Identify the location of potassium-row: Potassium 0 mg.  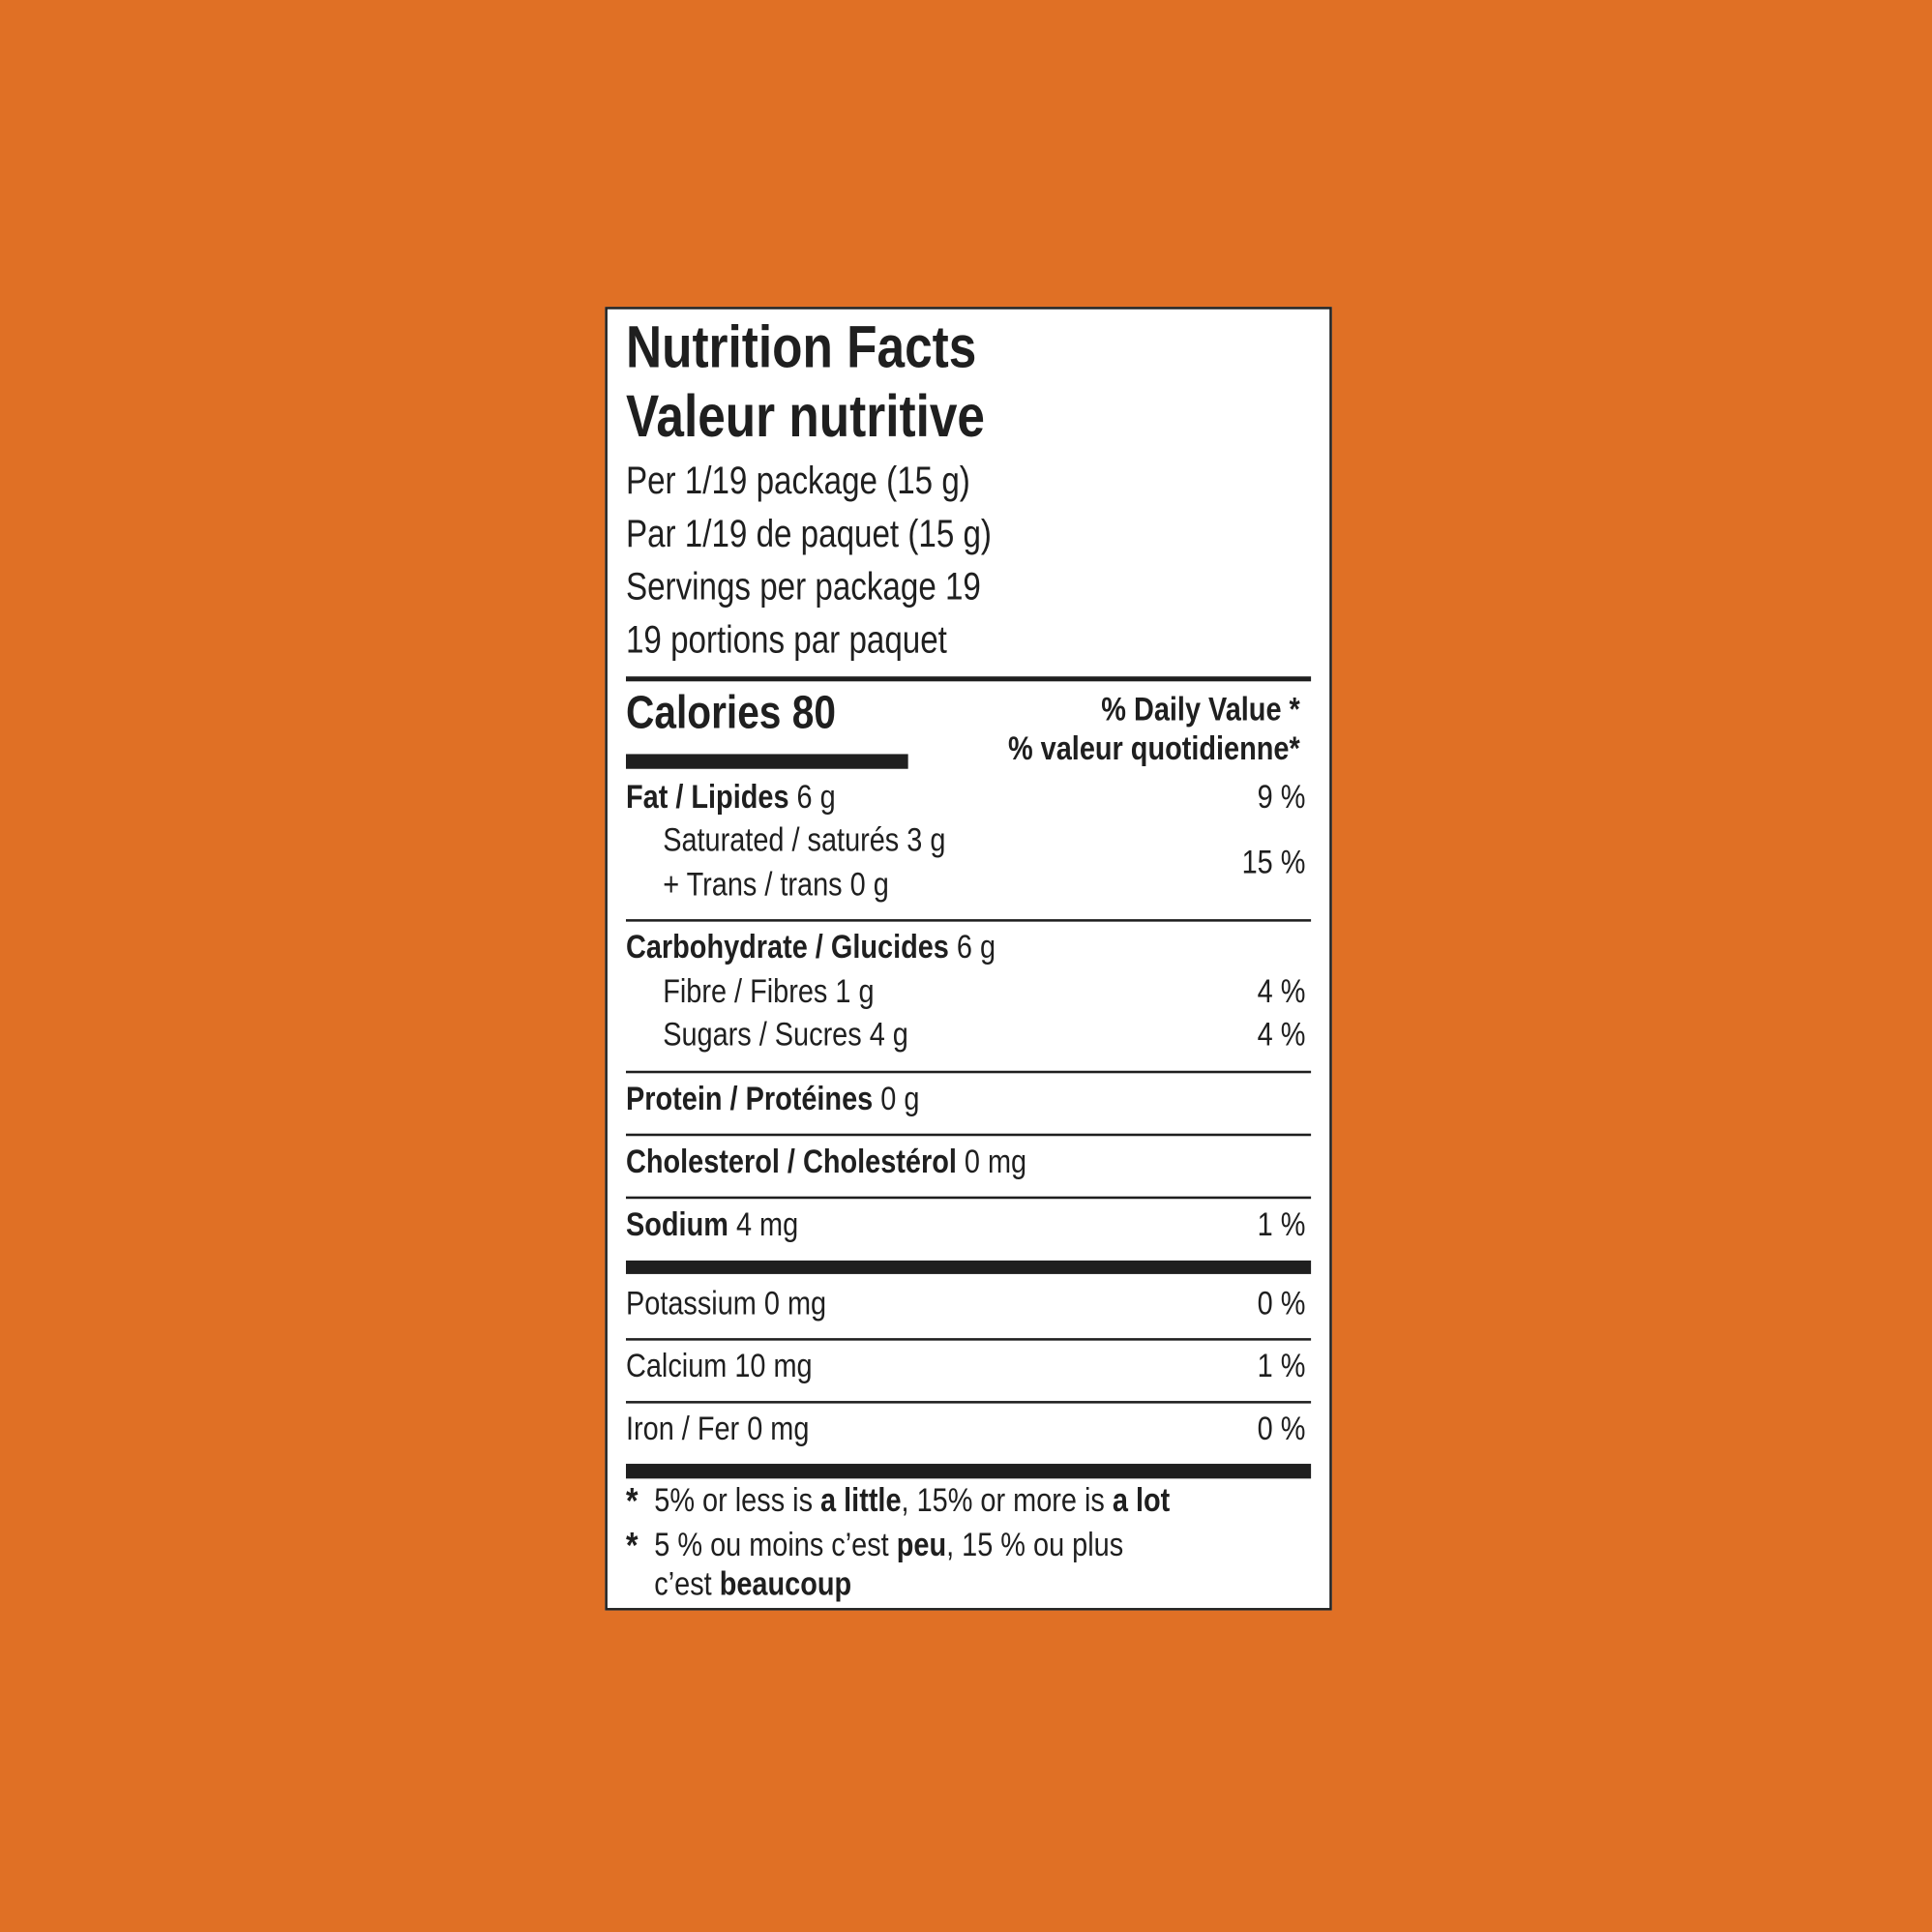
(726, 1303).